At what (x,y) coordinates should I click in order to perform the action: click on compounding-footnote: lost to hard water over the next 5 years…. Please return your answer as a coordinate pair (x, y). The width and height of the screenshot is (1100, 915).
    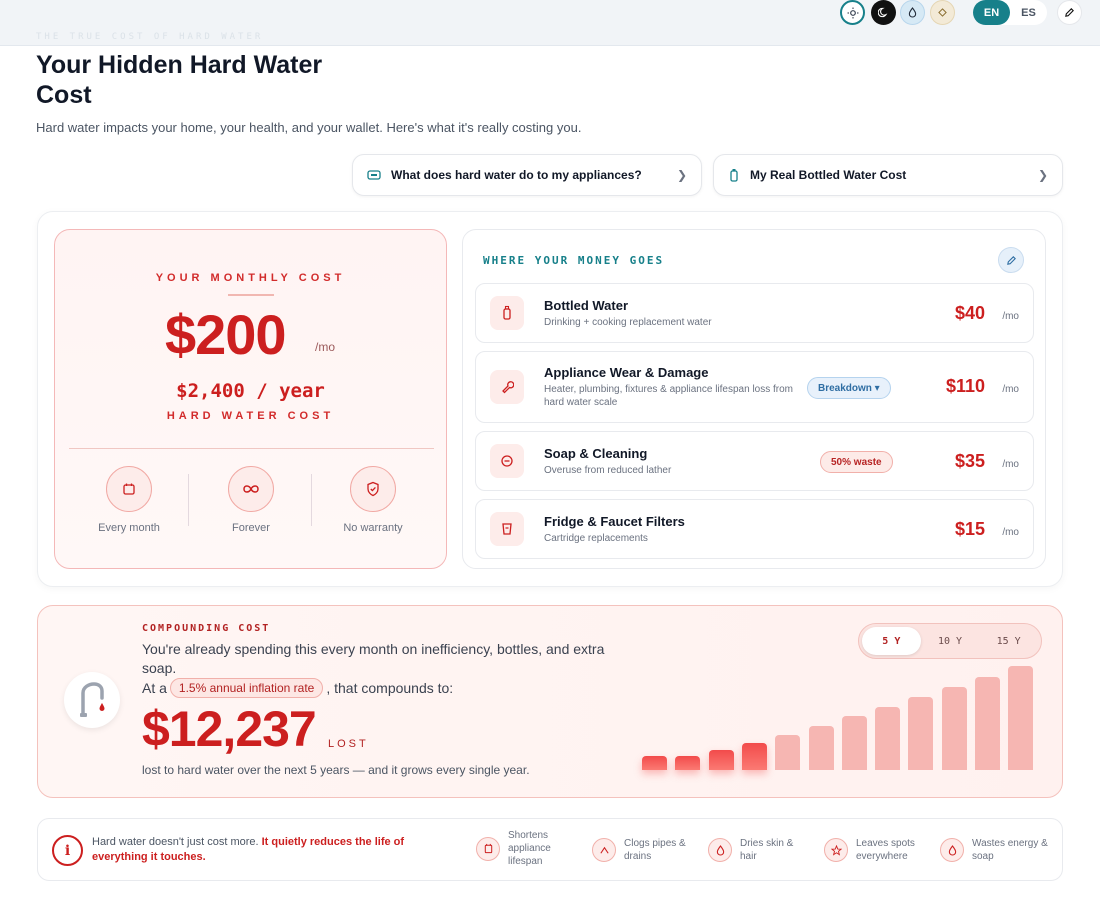
    Looking at the image, I should click on (336, 770).